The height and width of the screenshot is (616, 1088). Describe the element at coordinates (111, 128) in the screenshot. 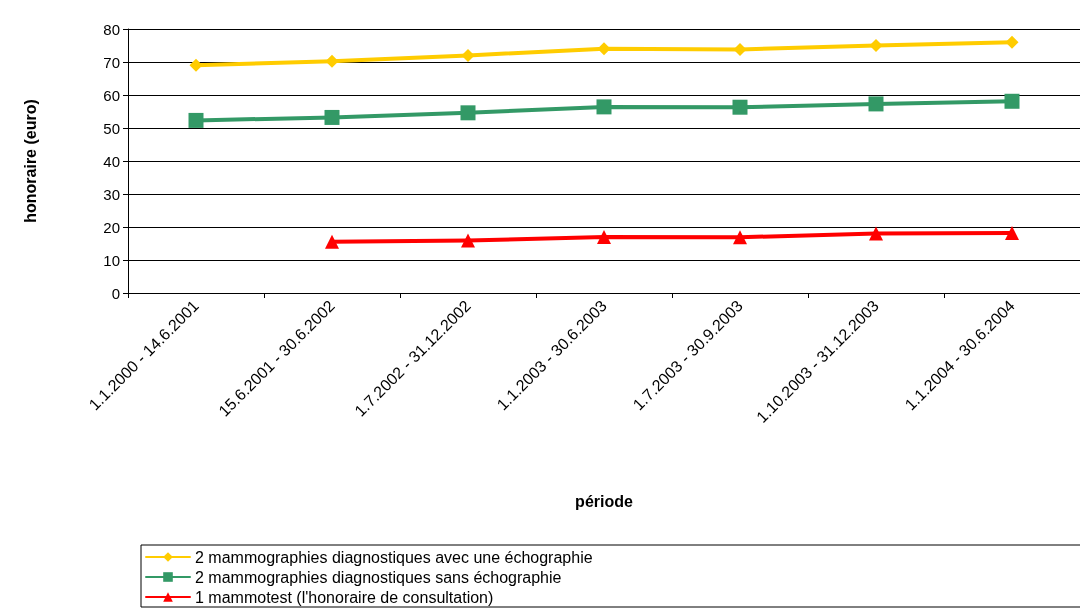

I see `y-tick-label: 50` at that location.